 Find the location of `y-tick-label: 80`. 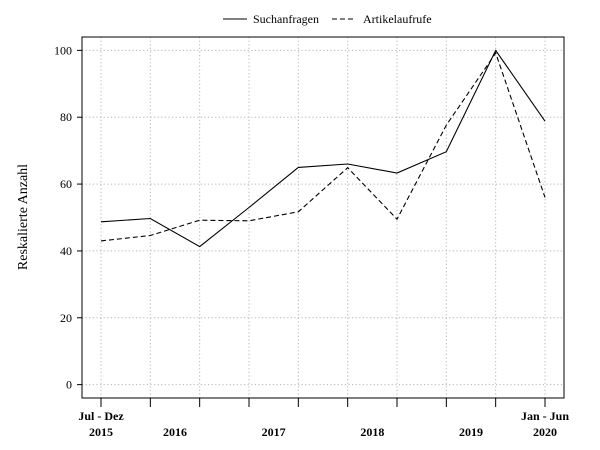

y-tick-label: 80 is located at coordinates (66, 117).